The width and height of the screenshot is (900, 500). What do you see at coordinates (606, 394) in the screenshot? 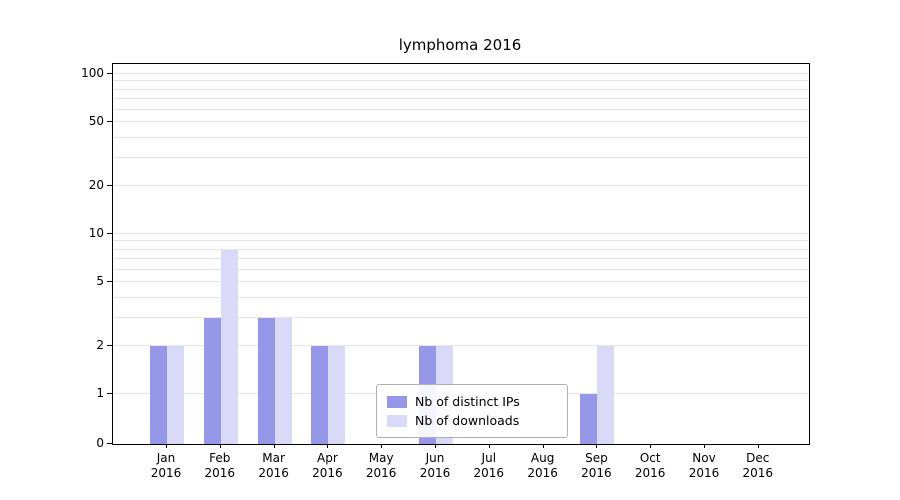
I see `bar-downloads-sep` at bounding box center [606, 394].